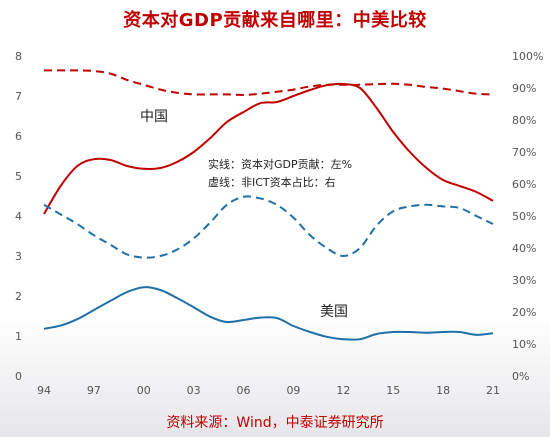 Image resolution: width=550 pixels, height=437 pixels. What do you see at coordinates (524, 312) in the screenshot?
I see `right-tick-label: 20%` at bounding box center [524, 312].